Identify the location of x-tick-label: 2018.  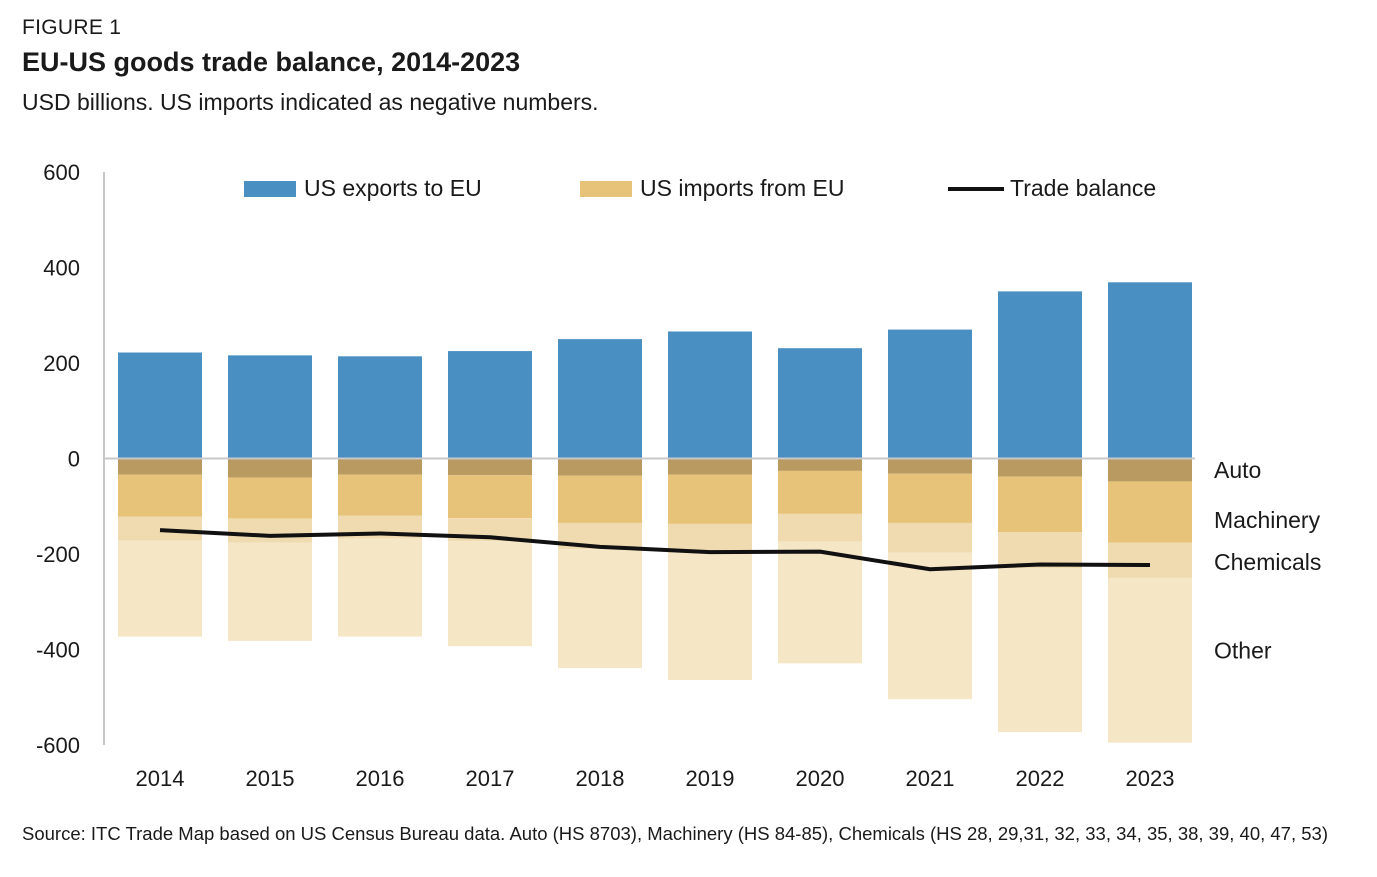
(600, 778).